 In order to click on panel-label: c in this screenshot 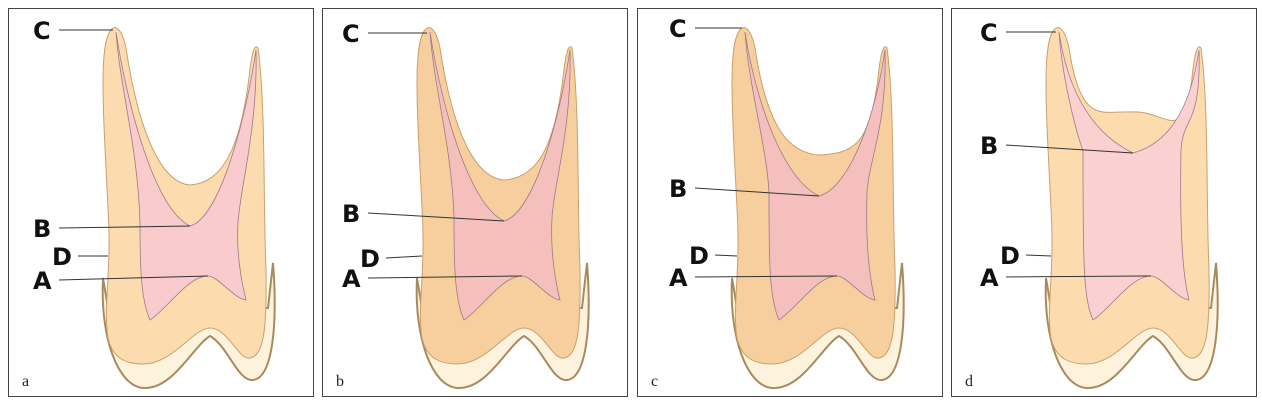, I will do `click(654, 381)`.